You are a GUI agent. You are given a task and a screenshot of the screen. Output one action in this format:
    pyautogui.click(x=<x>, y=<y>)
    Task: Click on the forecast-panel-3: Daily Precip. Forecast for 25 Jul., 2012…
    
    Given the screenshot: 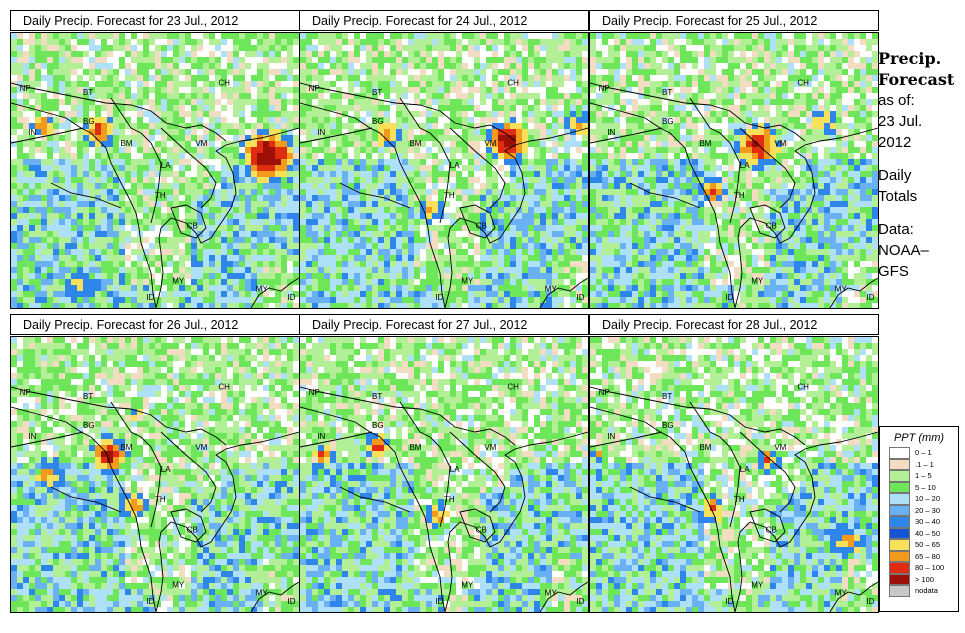 What is the action you would take?
    pyautogui.click(x=734, y=159)
    